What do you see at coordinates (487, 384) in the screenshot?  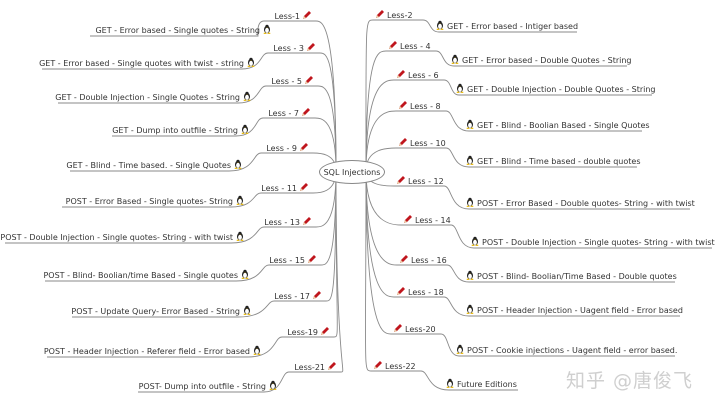 I see `topic-label: Future Editions` at bounding box center [487, 384].